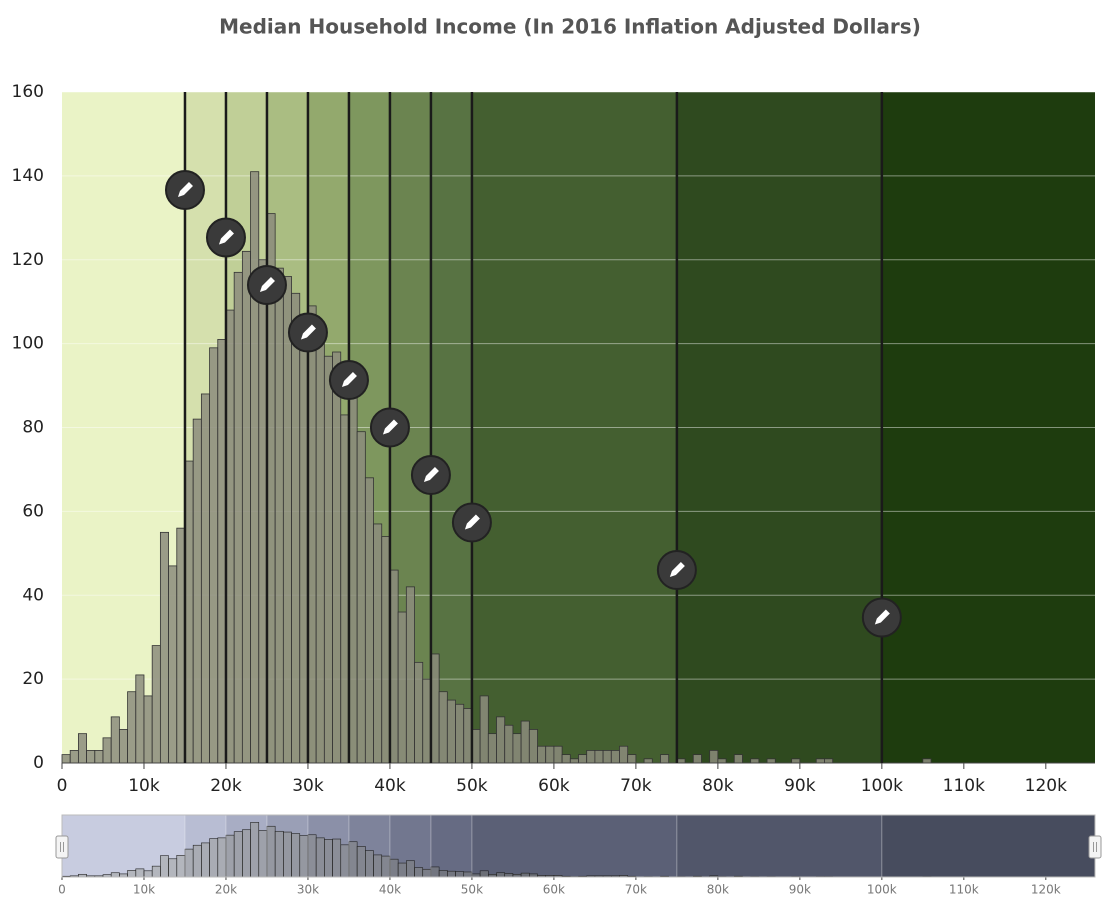 The height and width of the screenshot is (912, 1110). I want to click on y-tick-label: 160, so click(28, 92).